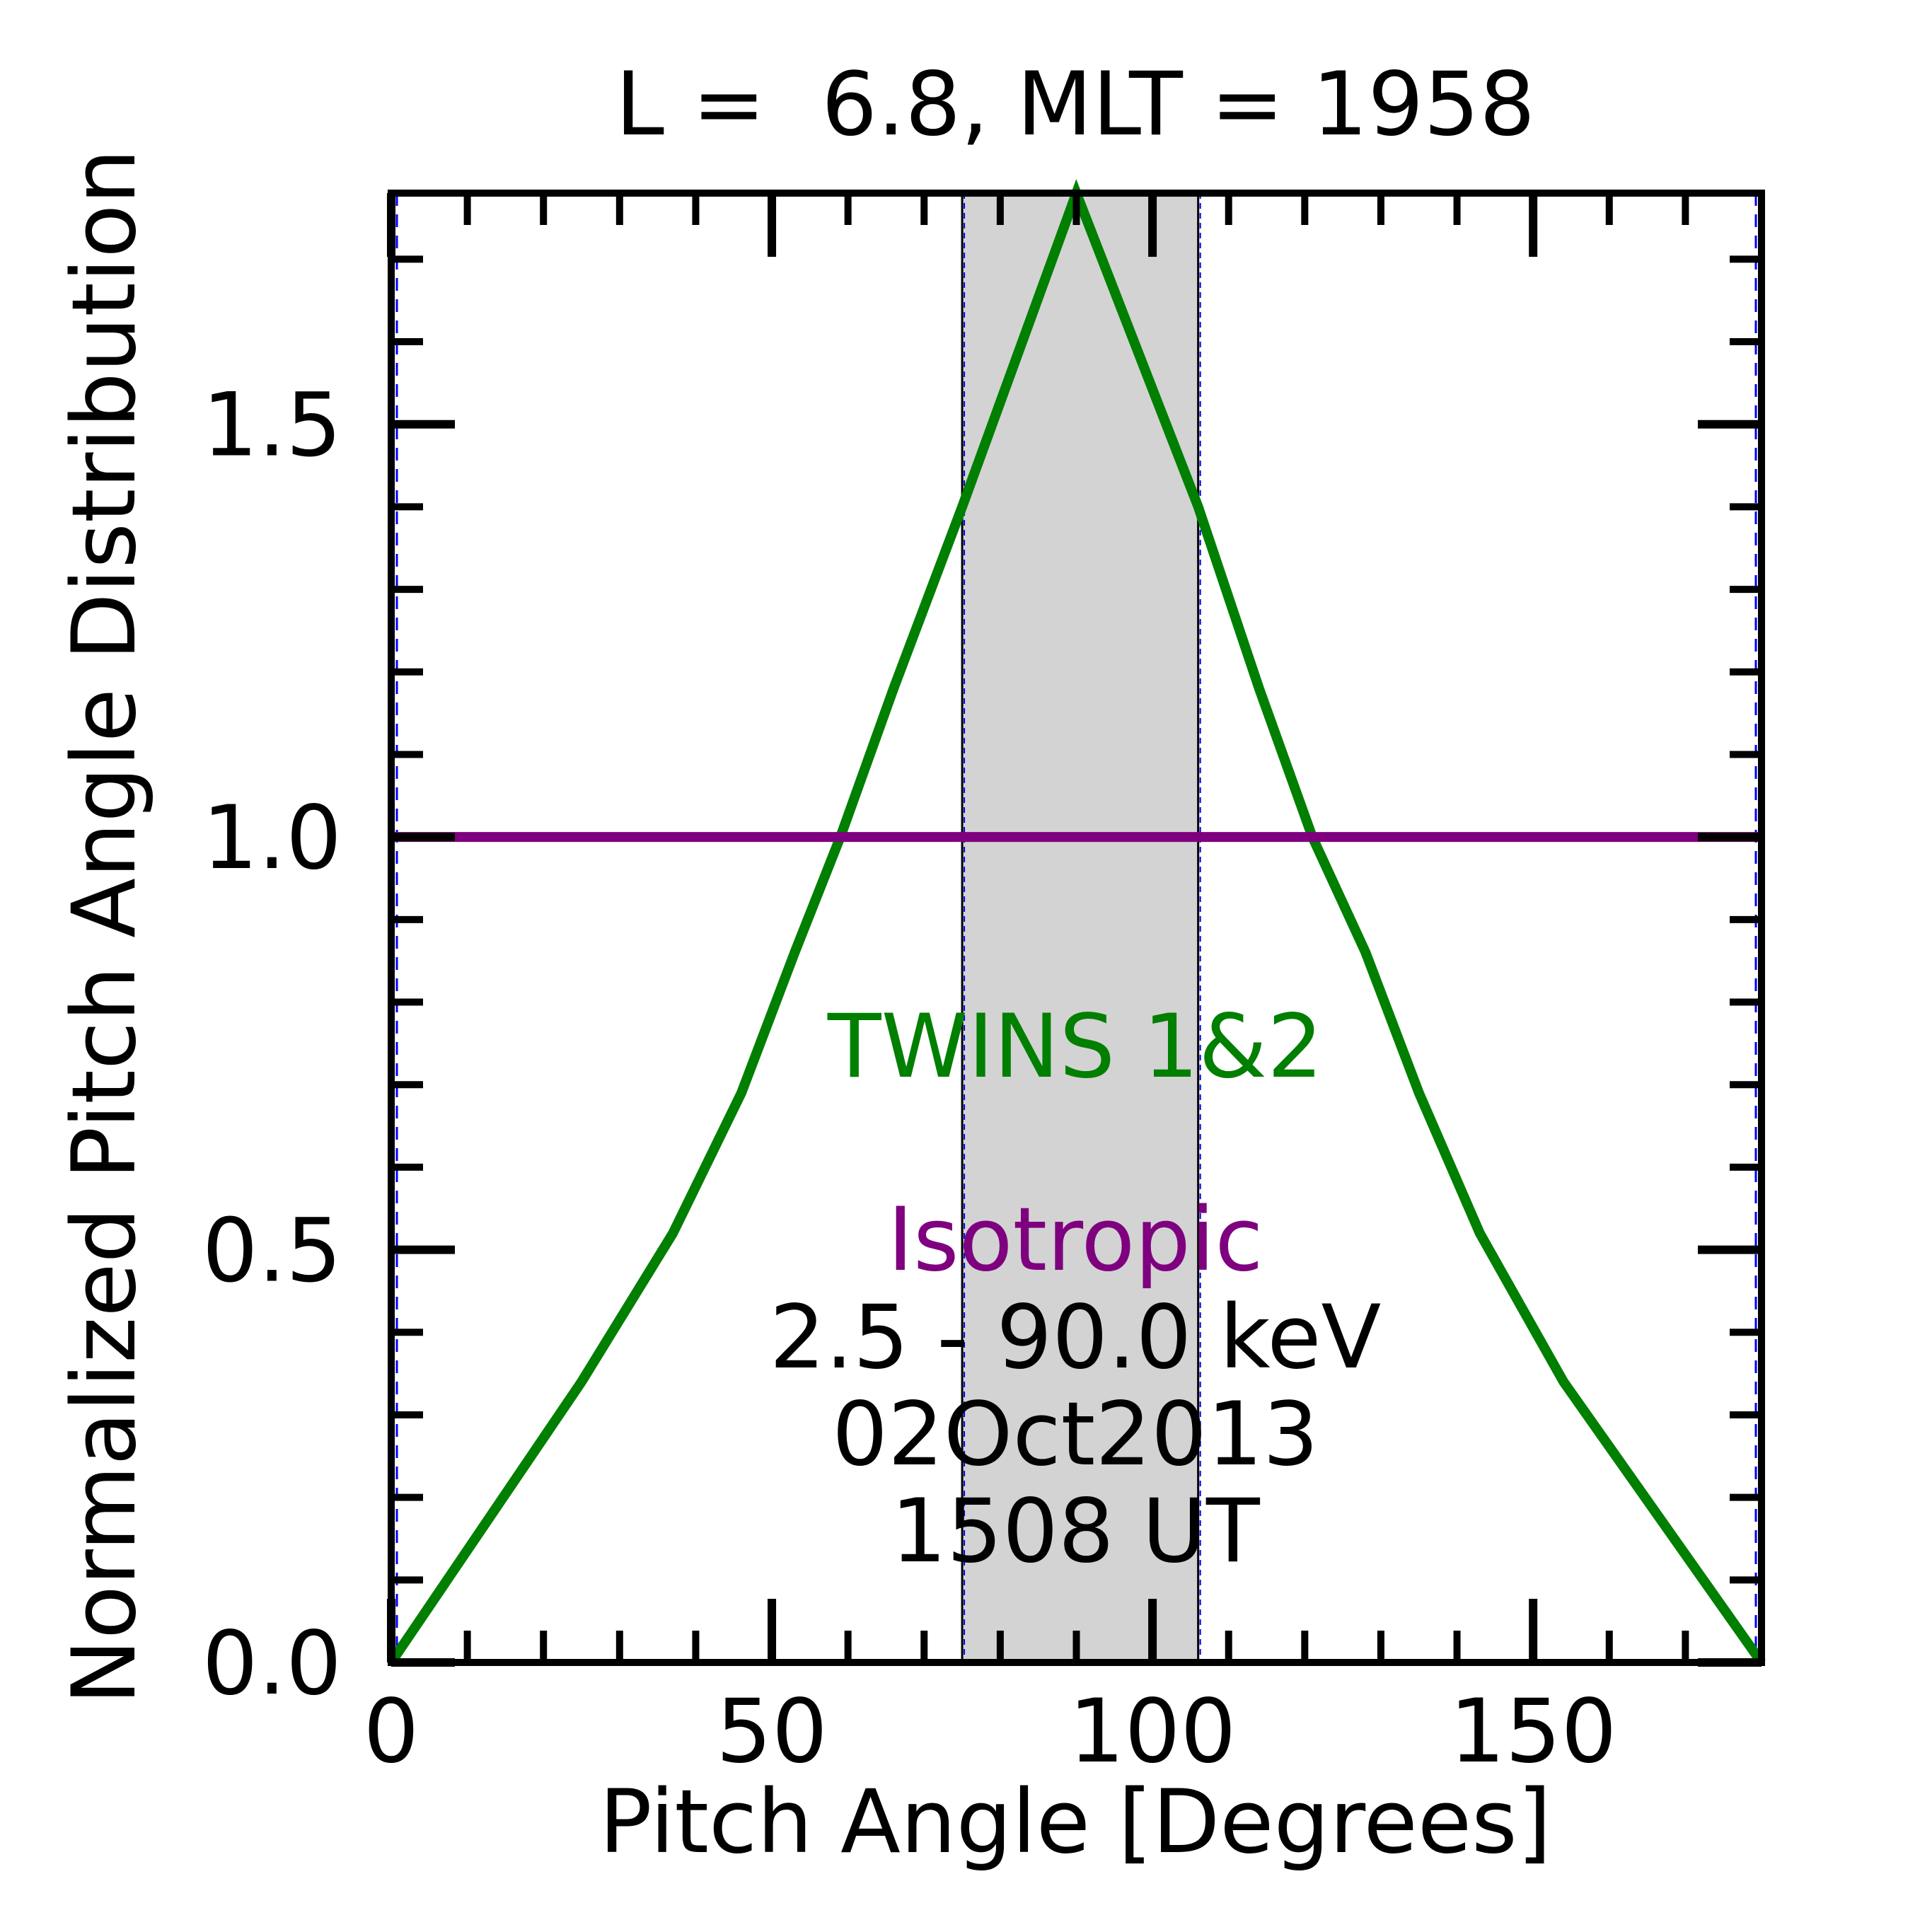  Describe the element at coordinates (1075, 1240) in the screenshot. I see `legend-isotropic: Isotropic` at that location.